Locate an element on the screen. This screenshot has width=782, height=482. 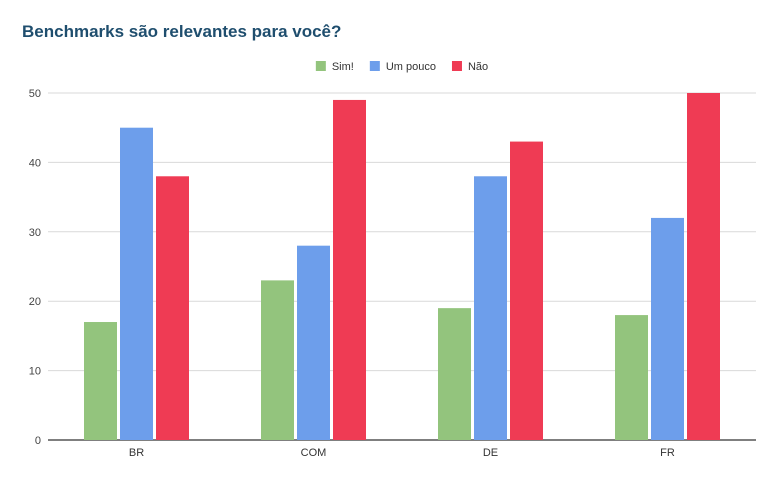
y-tick-label: 10 is located at coordinates (35, 372).